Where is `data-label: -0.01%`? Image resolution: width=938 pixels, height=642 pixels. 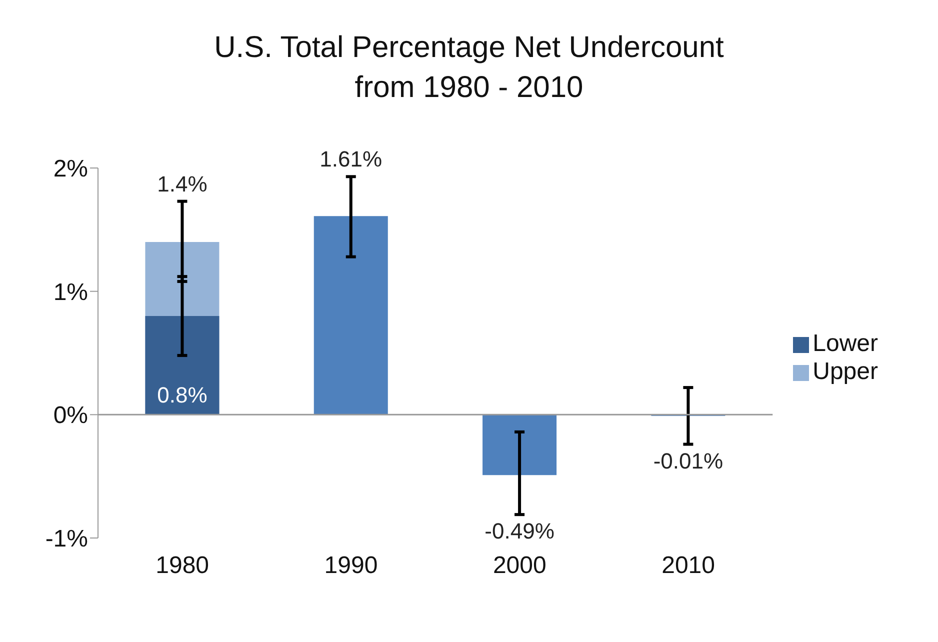
data-label: -0.01% is located at coordinates (688, 461).